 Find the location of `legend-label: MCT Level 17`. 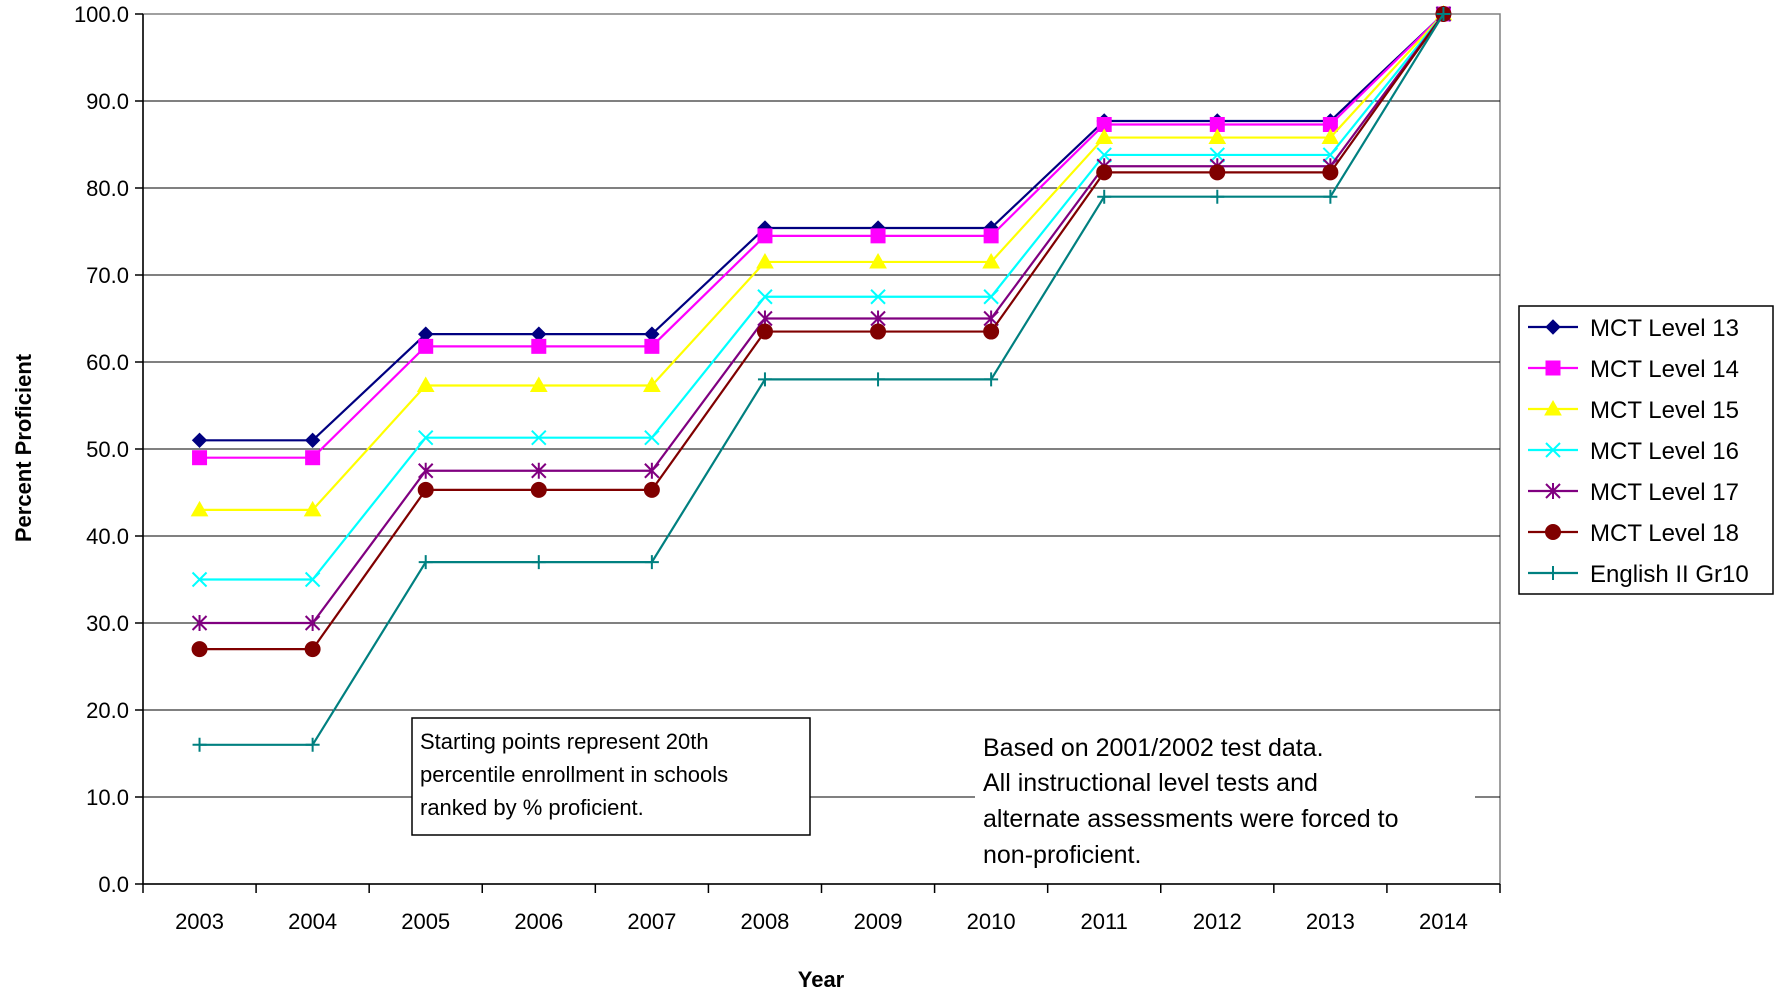

legend-label: MCT Level 17 is located at coordinates (1664, 492).